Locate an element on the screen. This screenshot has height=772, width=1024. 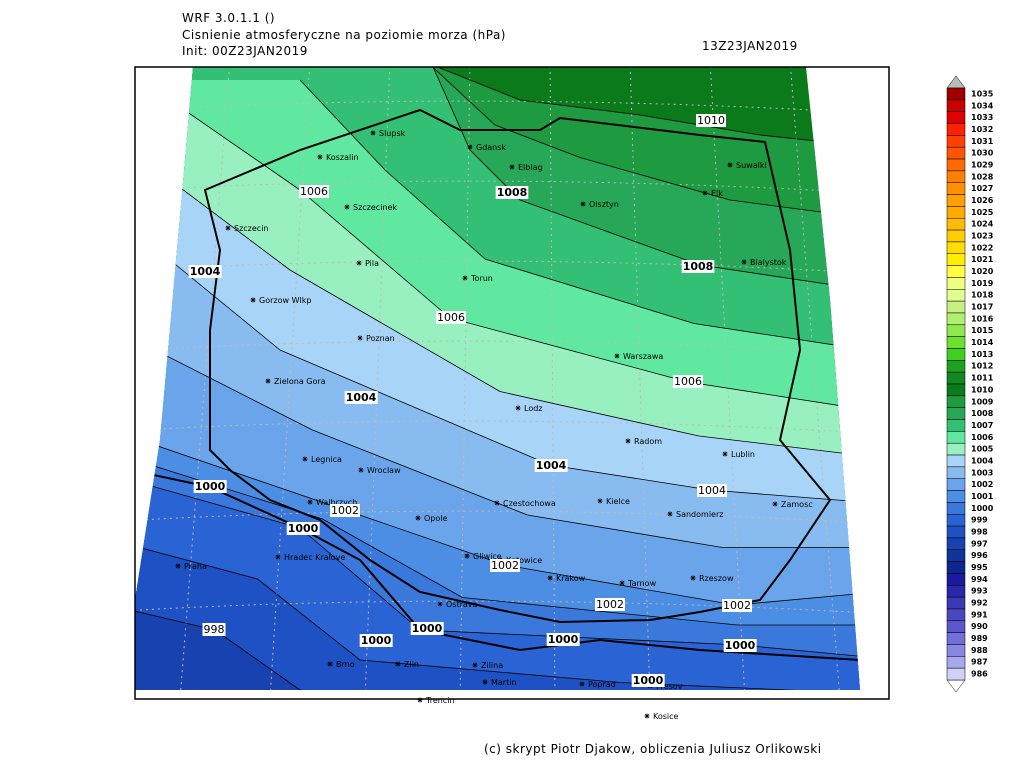
city-name: Kielce is located at coordinates (618, 501).